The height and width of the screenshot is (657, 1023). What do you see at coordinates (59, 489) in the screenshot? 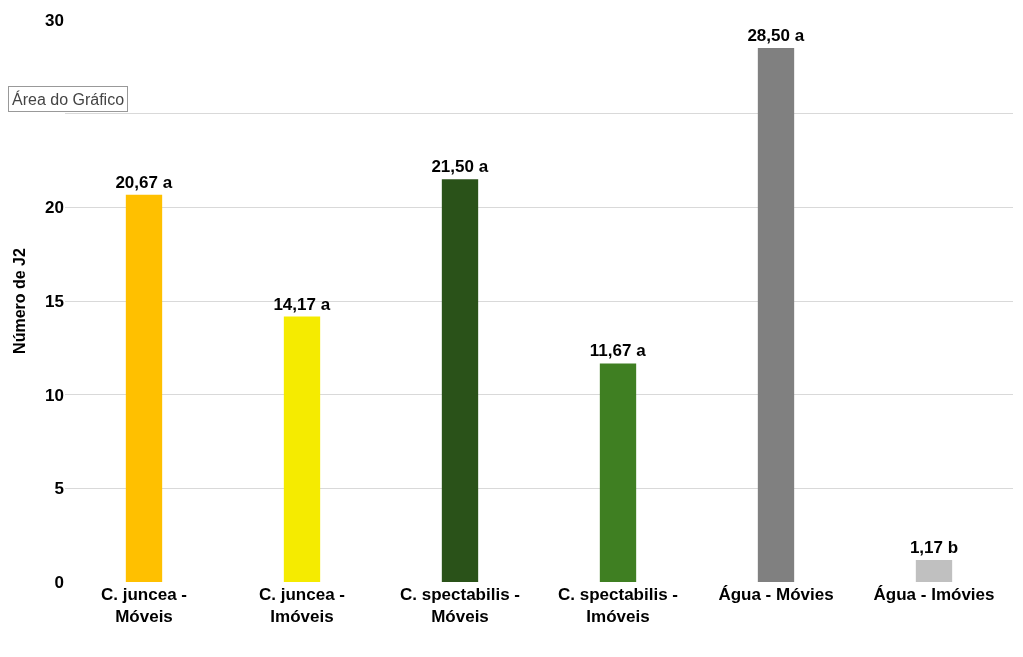
I see `y-tick-label: 5` at bounding box center [59, 489].